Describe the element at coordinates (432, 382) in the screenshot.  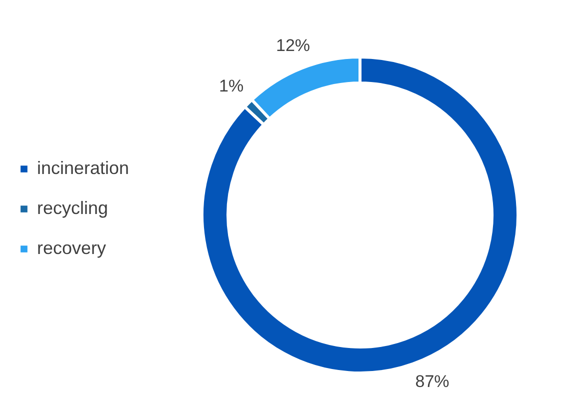
I see `data-label: 87%` at that location.